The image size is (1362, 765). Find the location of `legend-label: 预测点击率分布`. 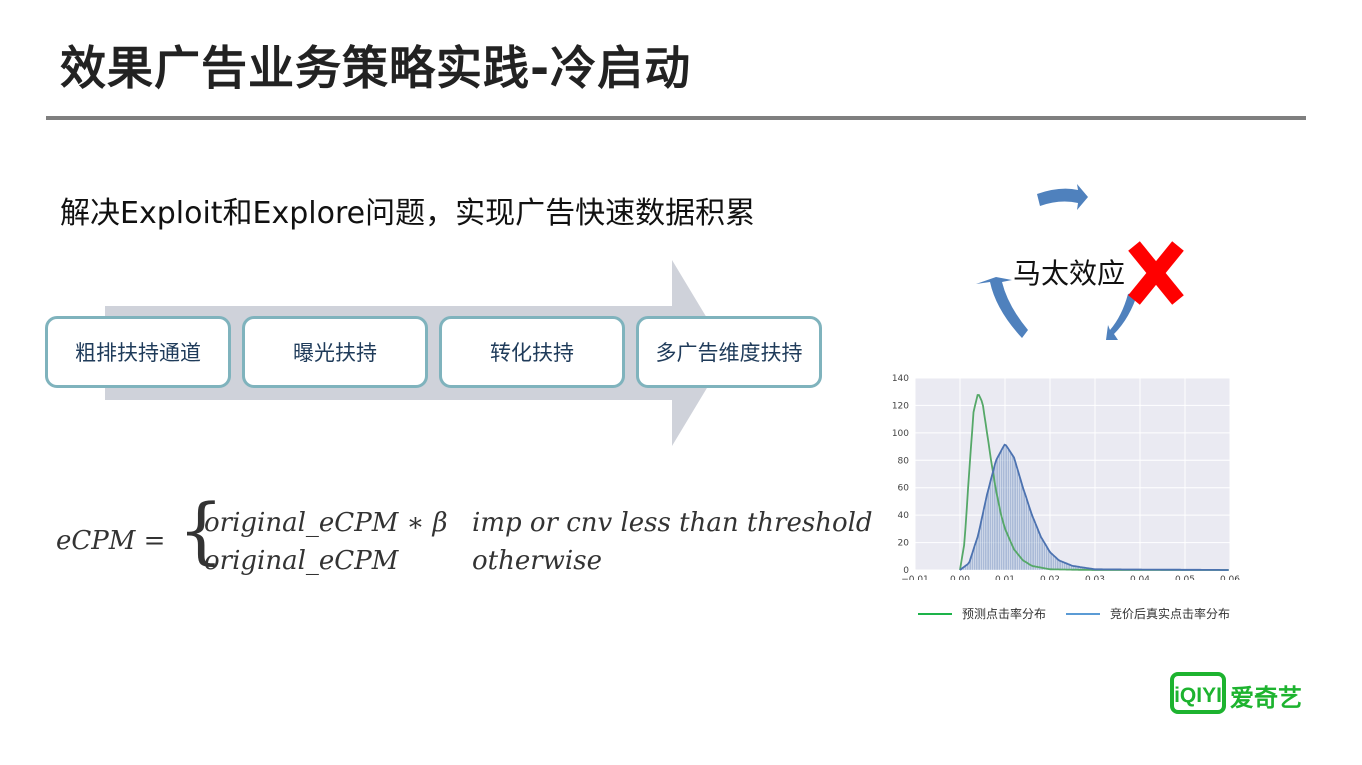

legend-label: 预测点击率分布 is located at coordinates (1004, 614).